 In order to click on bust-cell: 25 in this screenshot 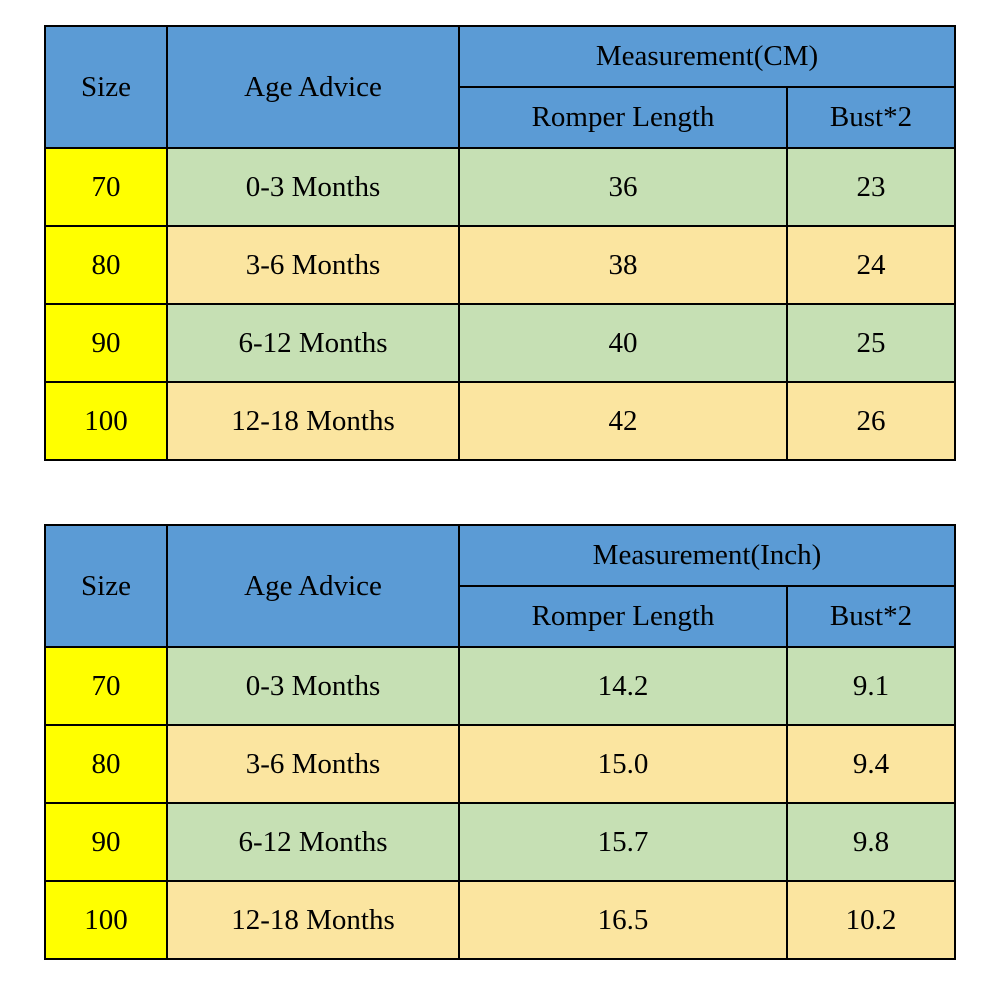, I will do `click(871, 343)`.